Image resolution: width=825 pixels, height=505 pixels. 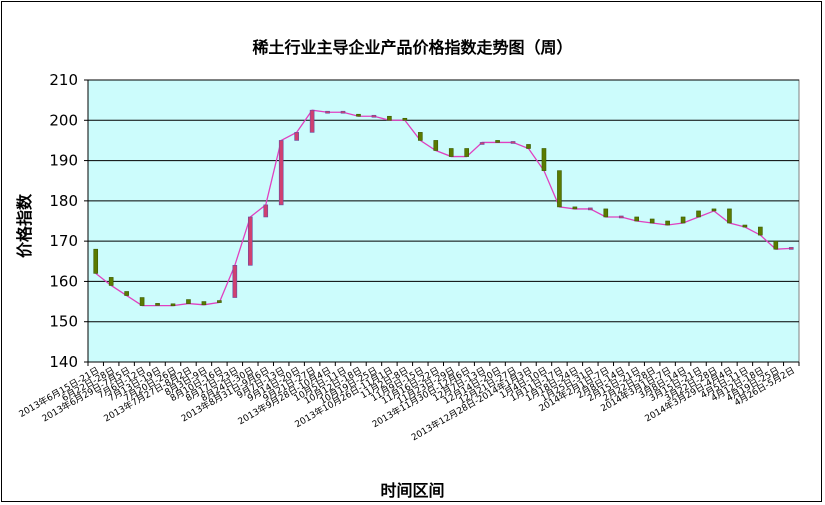 I want to click on y-tick-label: 190, so click(x=63, y=161).